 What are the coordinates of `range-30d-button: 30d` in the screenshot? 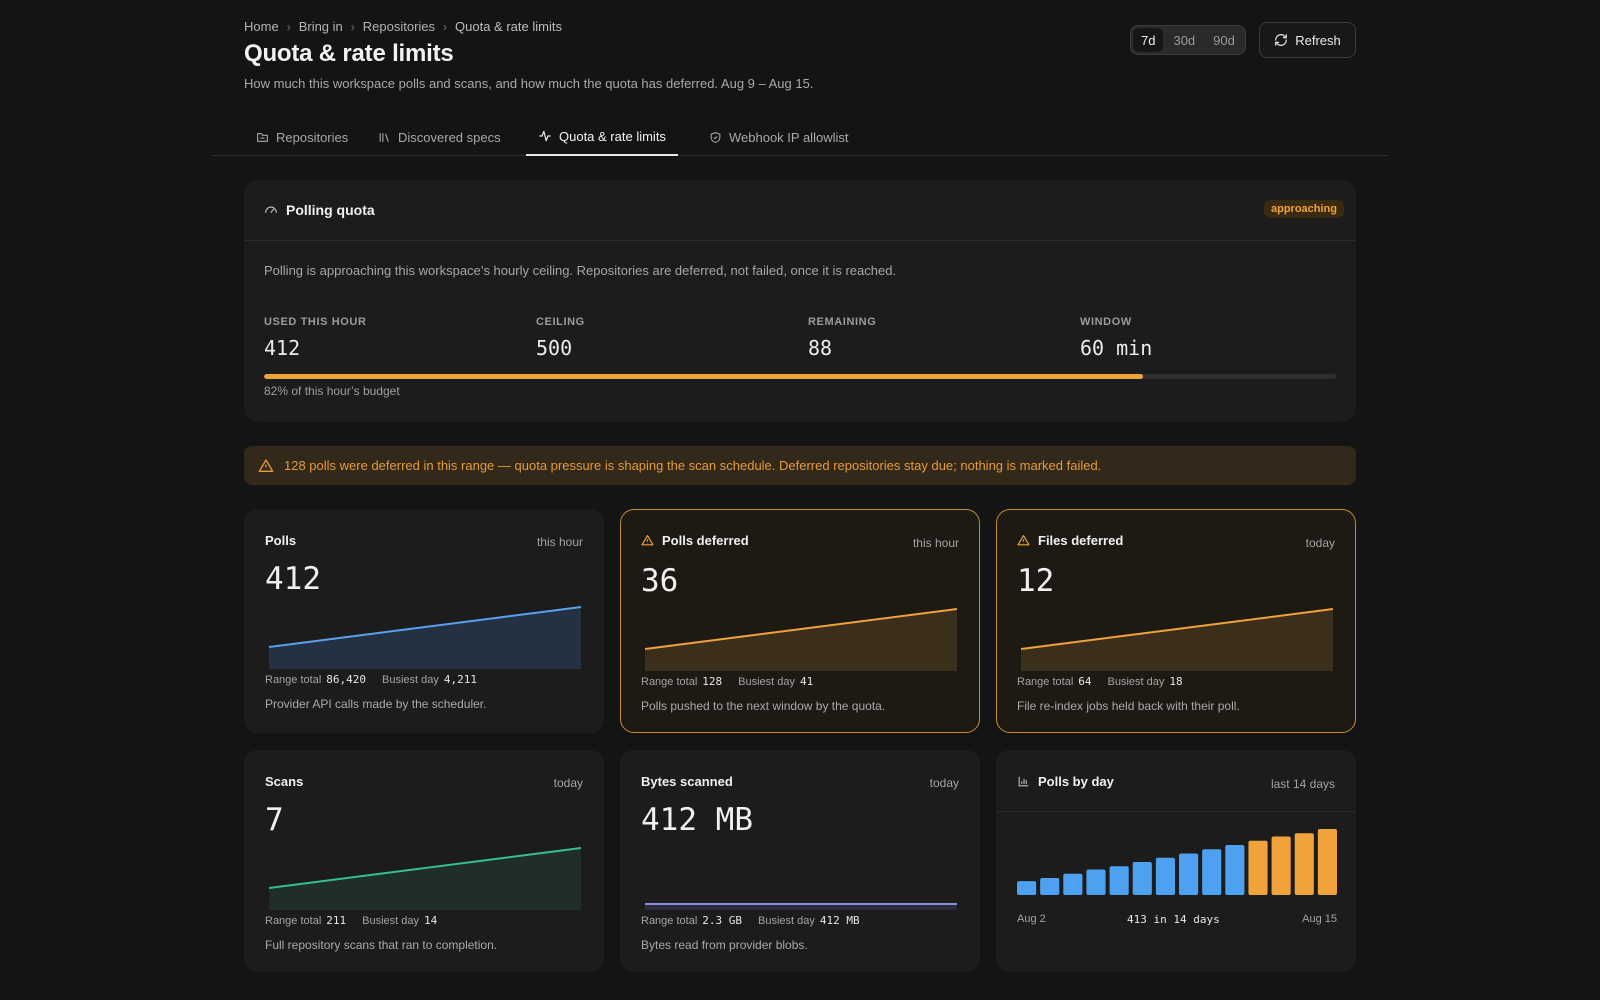 It's located at (1184, 40).